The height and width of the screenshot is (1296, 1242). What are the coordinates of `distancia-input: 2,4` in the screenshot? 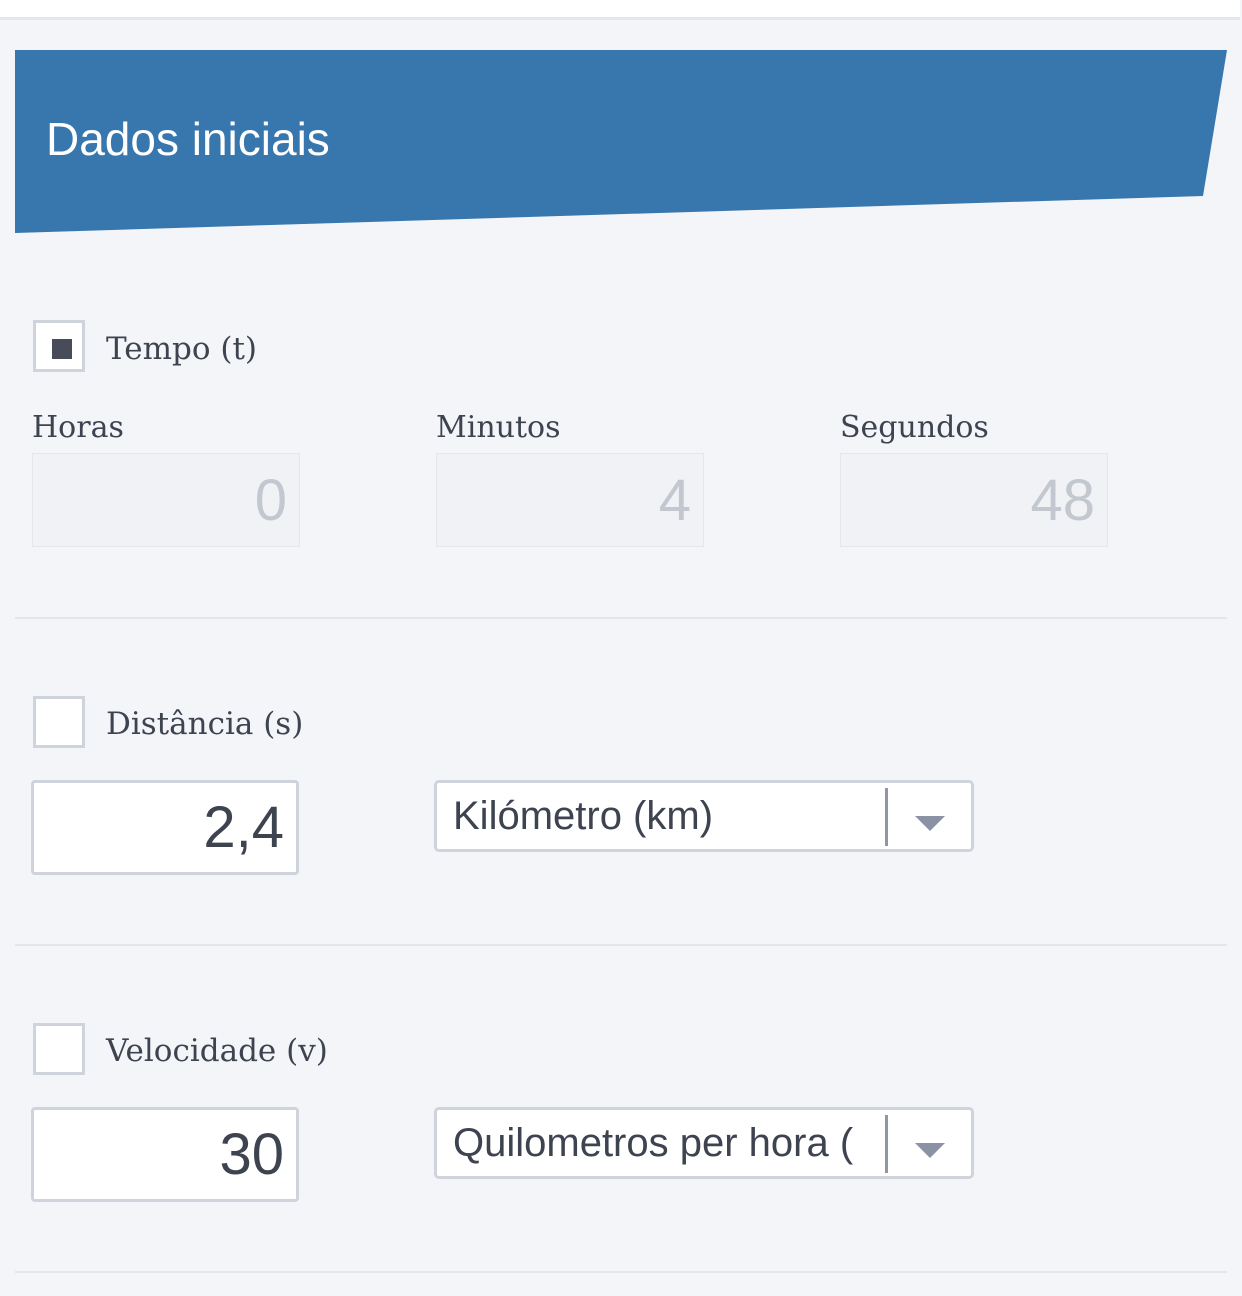 It's located at (165, 827).